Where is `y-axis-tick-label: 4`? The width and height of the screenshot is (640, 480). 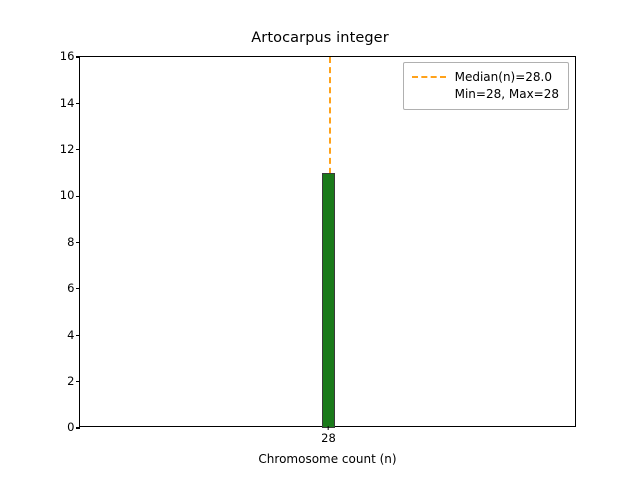 y-axis-tick-label: 4 is located at coordinates (71, 334).